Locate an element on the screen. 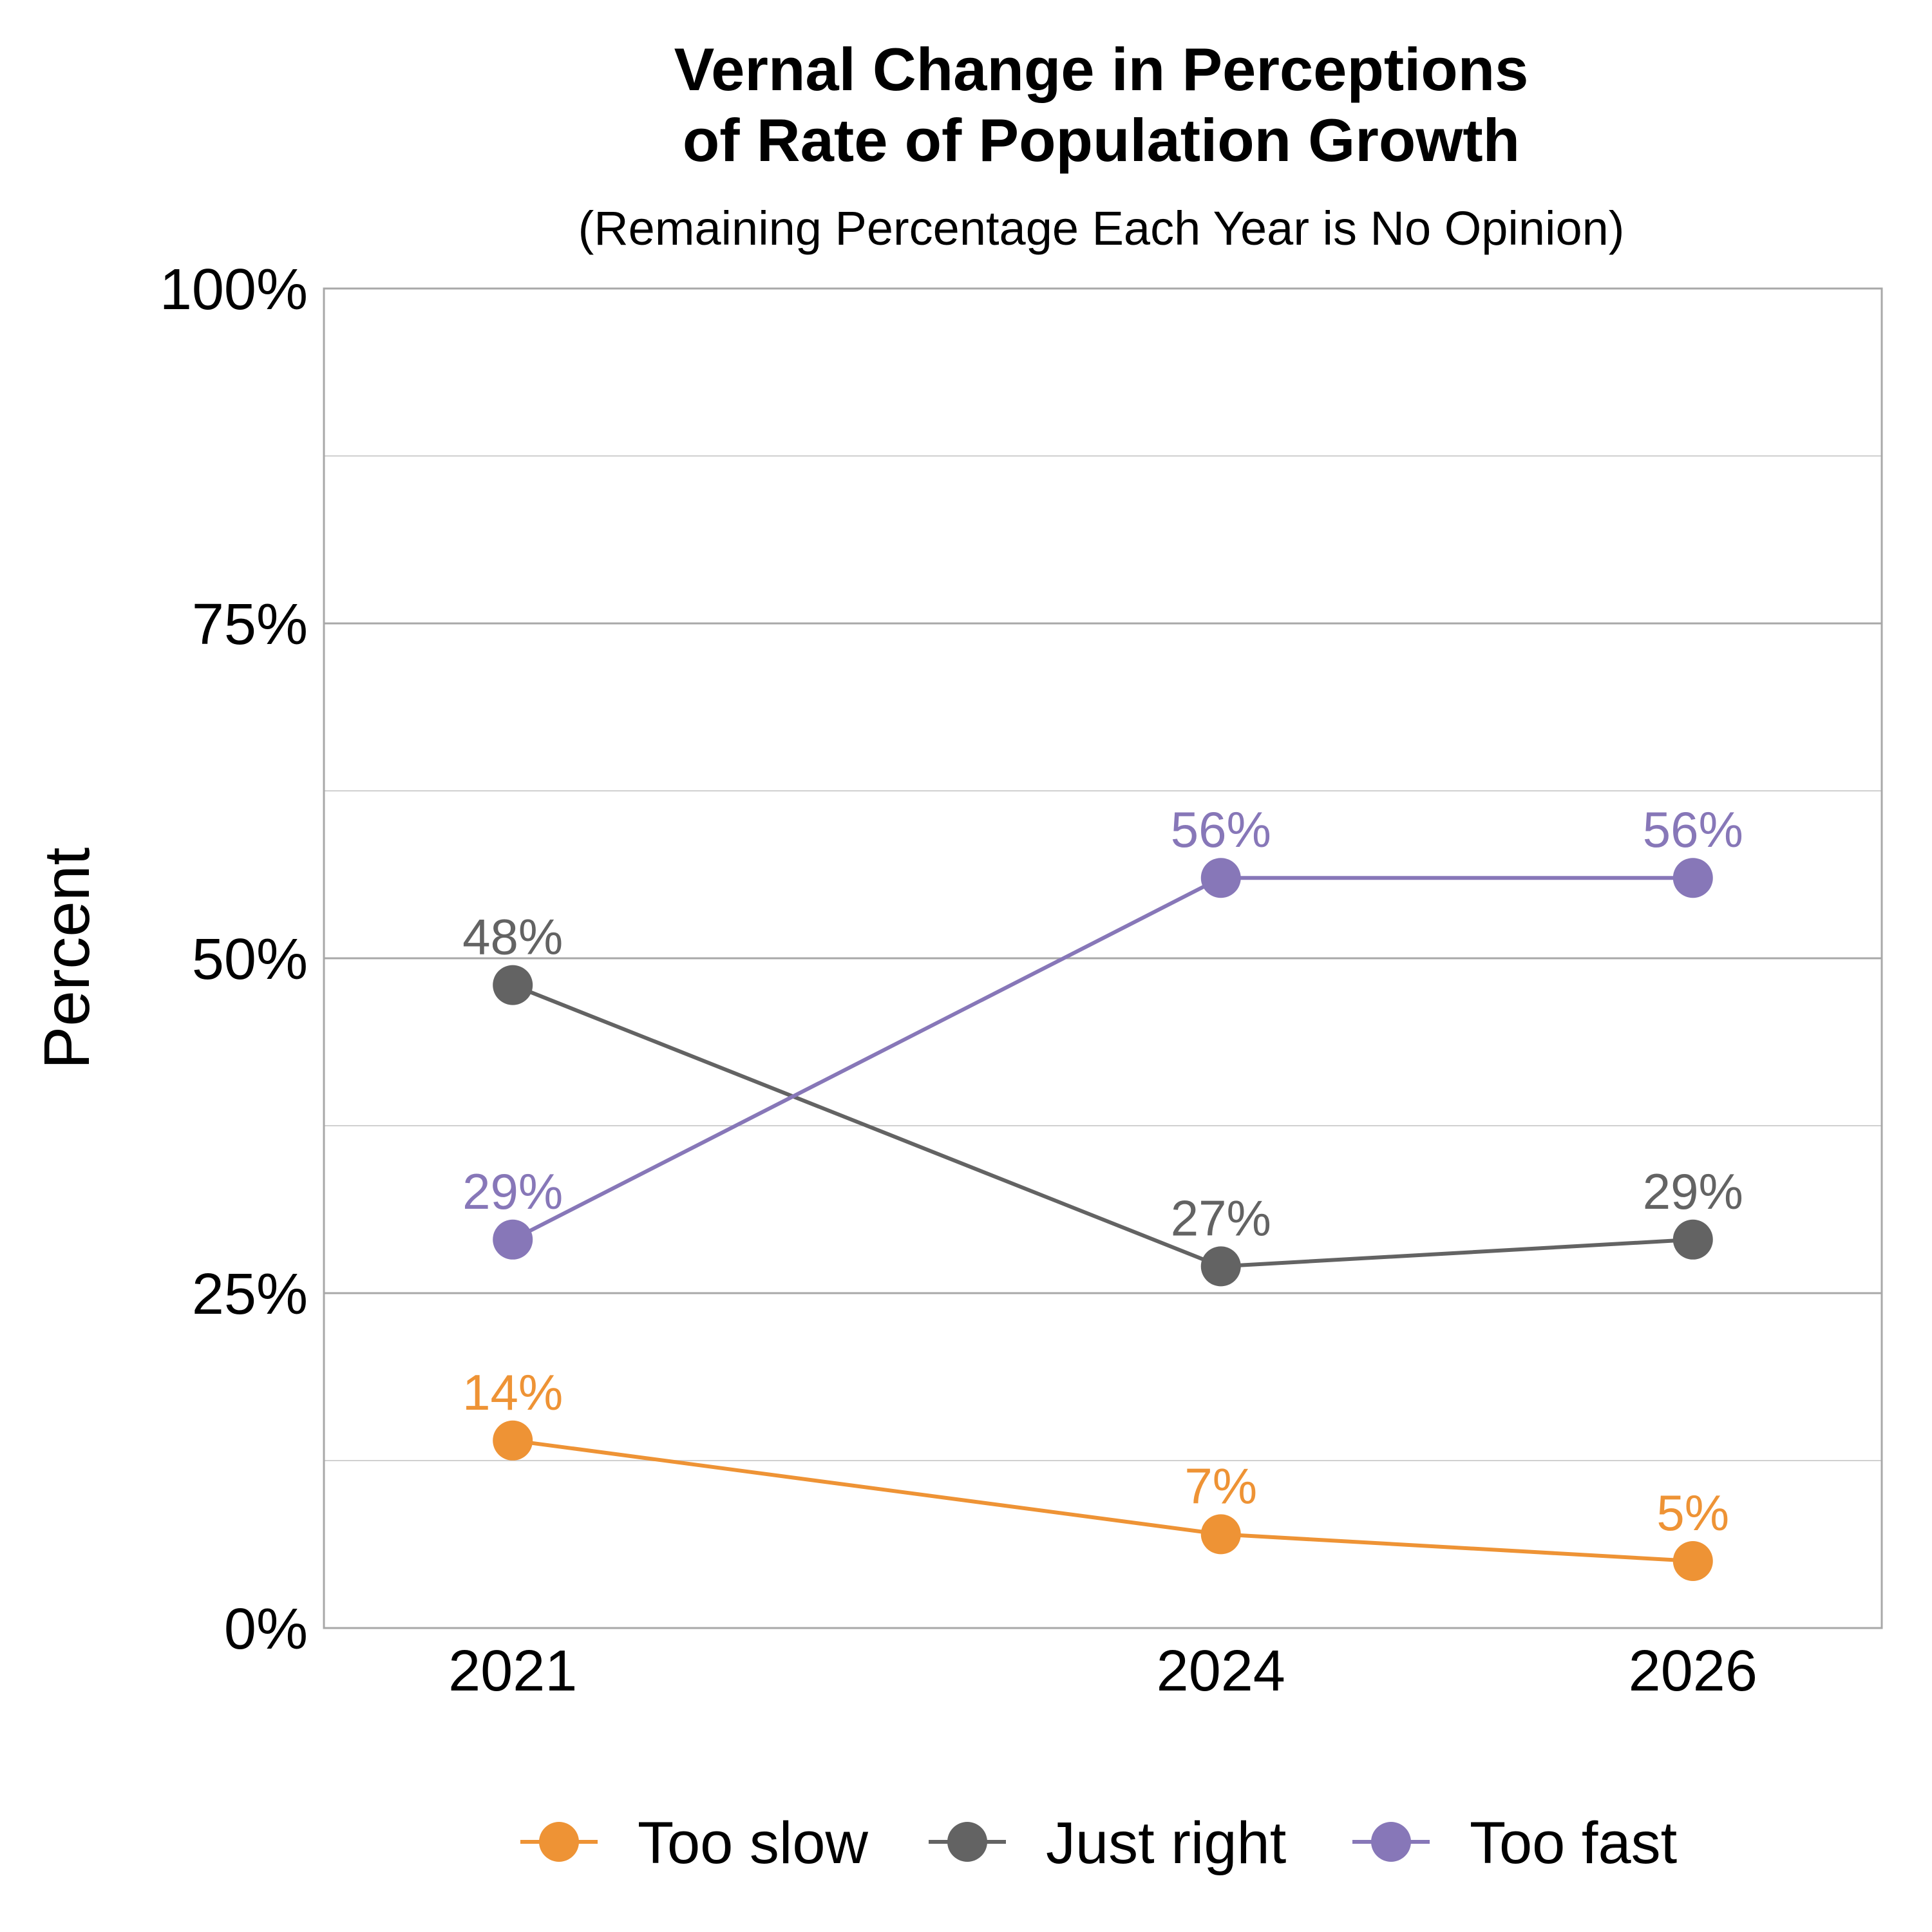 Image resolution: width=1932 pixels, height=1932 pixels. x-tick-label: 2021 is located at coordinates (512, 1671).